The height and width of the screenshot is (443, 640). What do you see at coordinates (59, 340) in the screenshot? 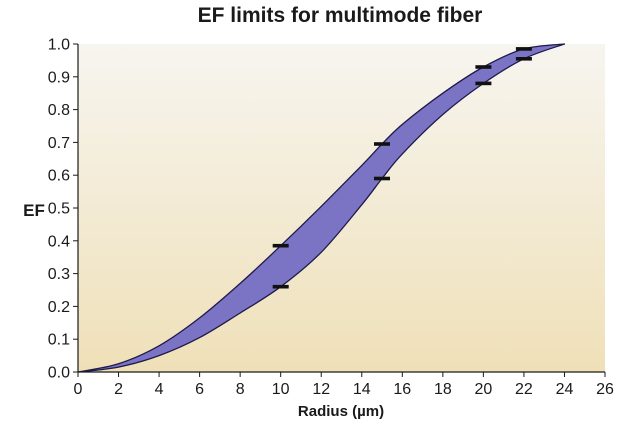
I see `y-tick-label: 0.1` at bounding box center [59, 340].